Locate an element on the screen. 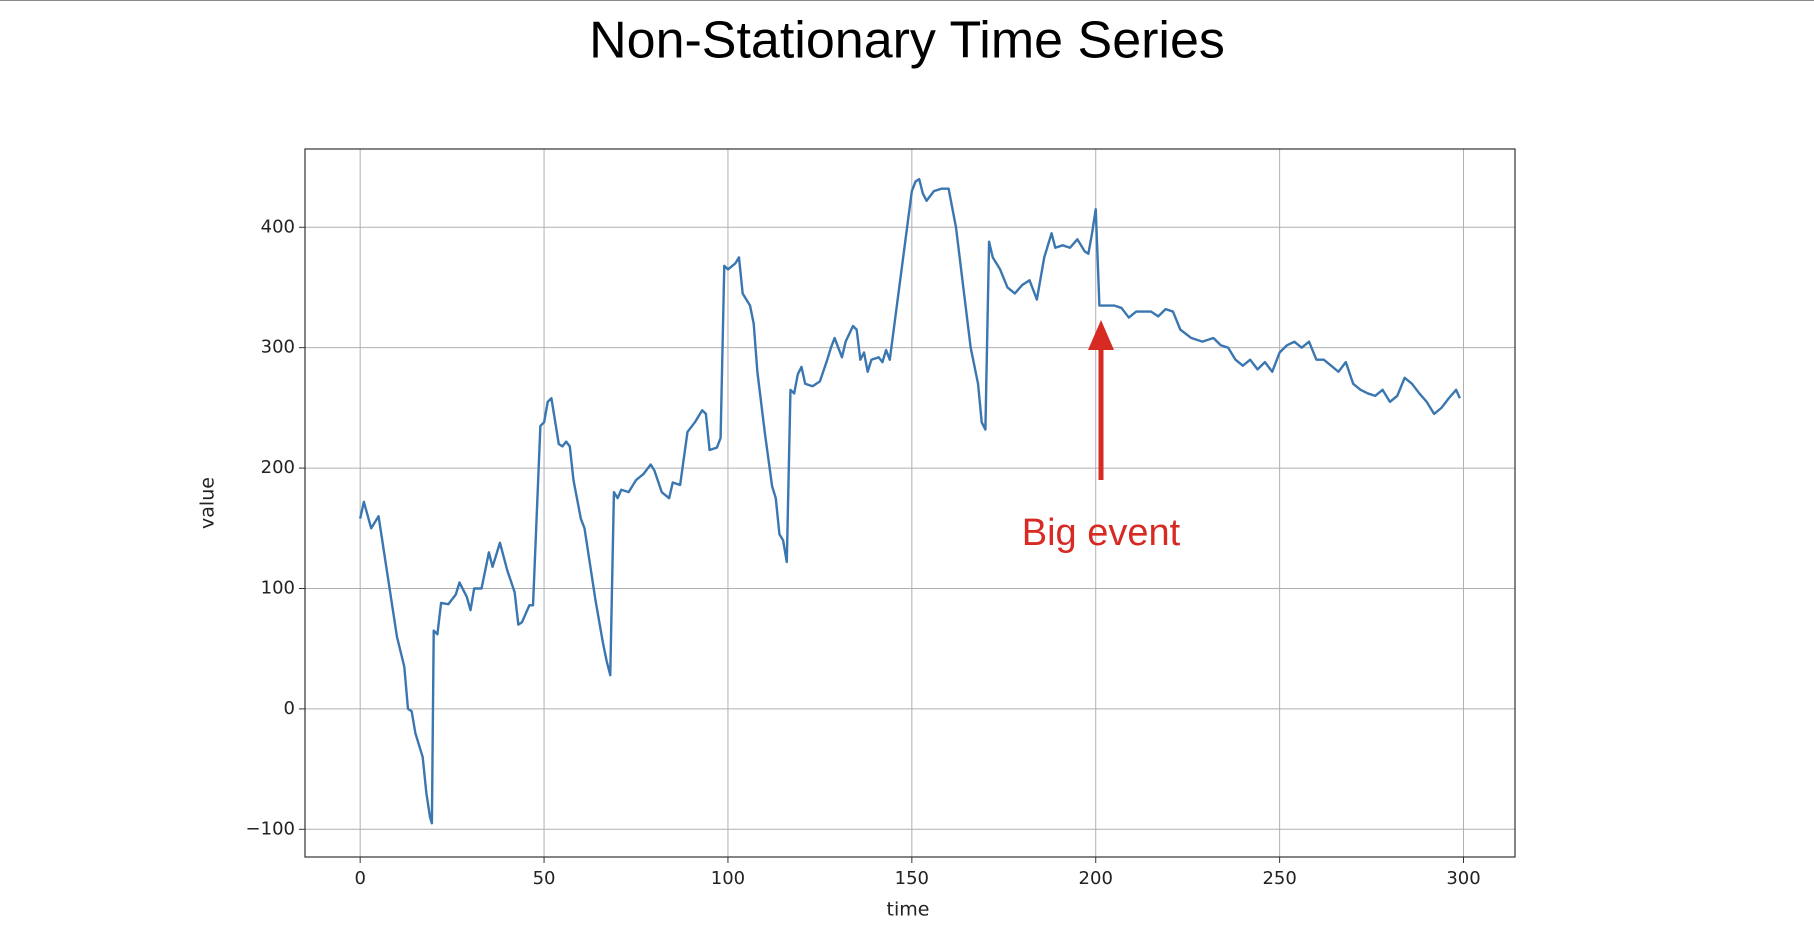 The width and height of the screenshot is (1814, 934). x-axis-label: time is located at coordinates (908, 910).